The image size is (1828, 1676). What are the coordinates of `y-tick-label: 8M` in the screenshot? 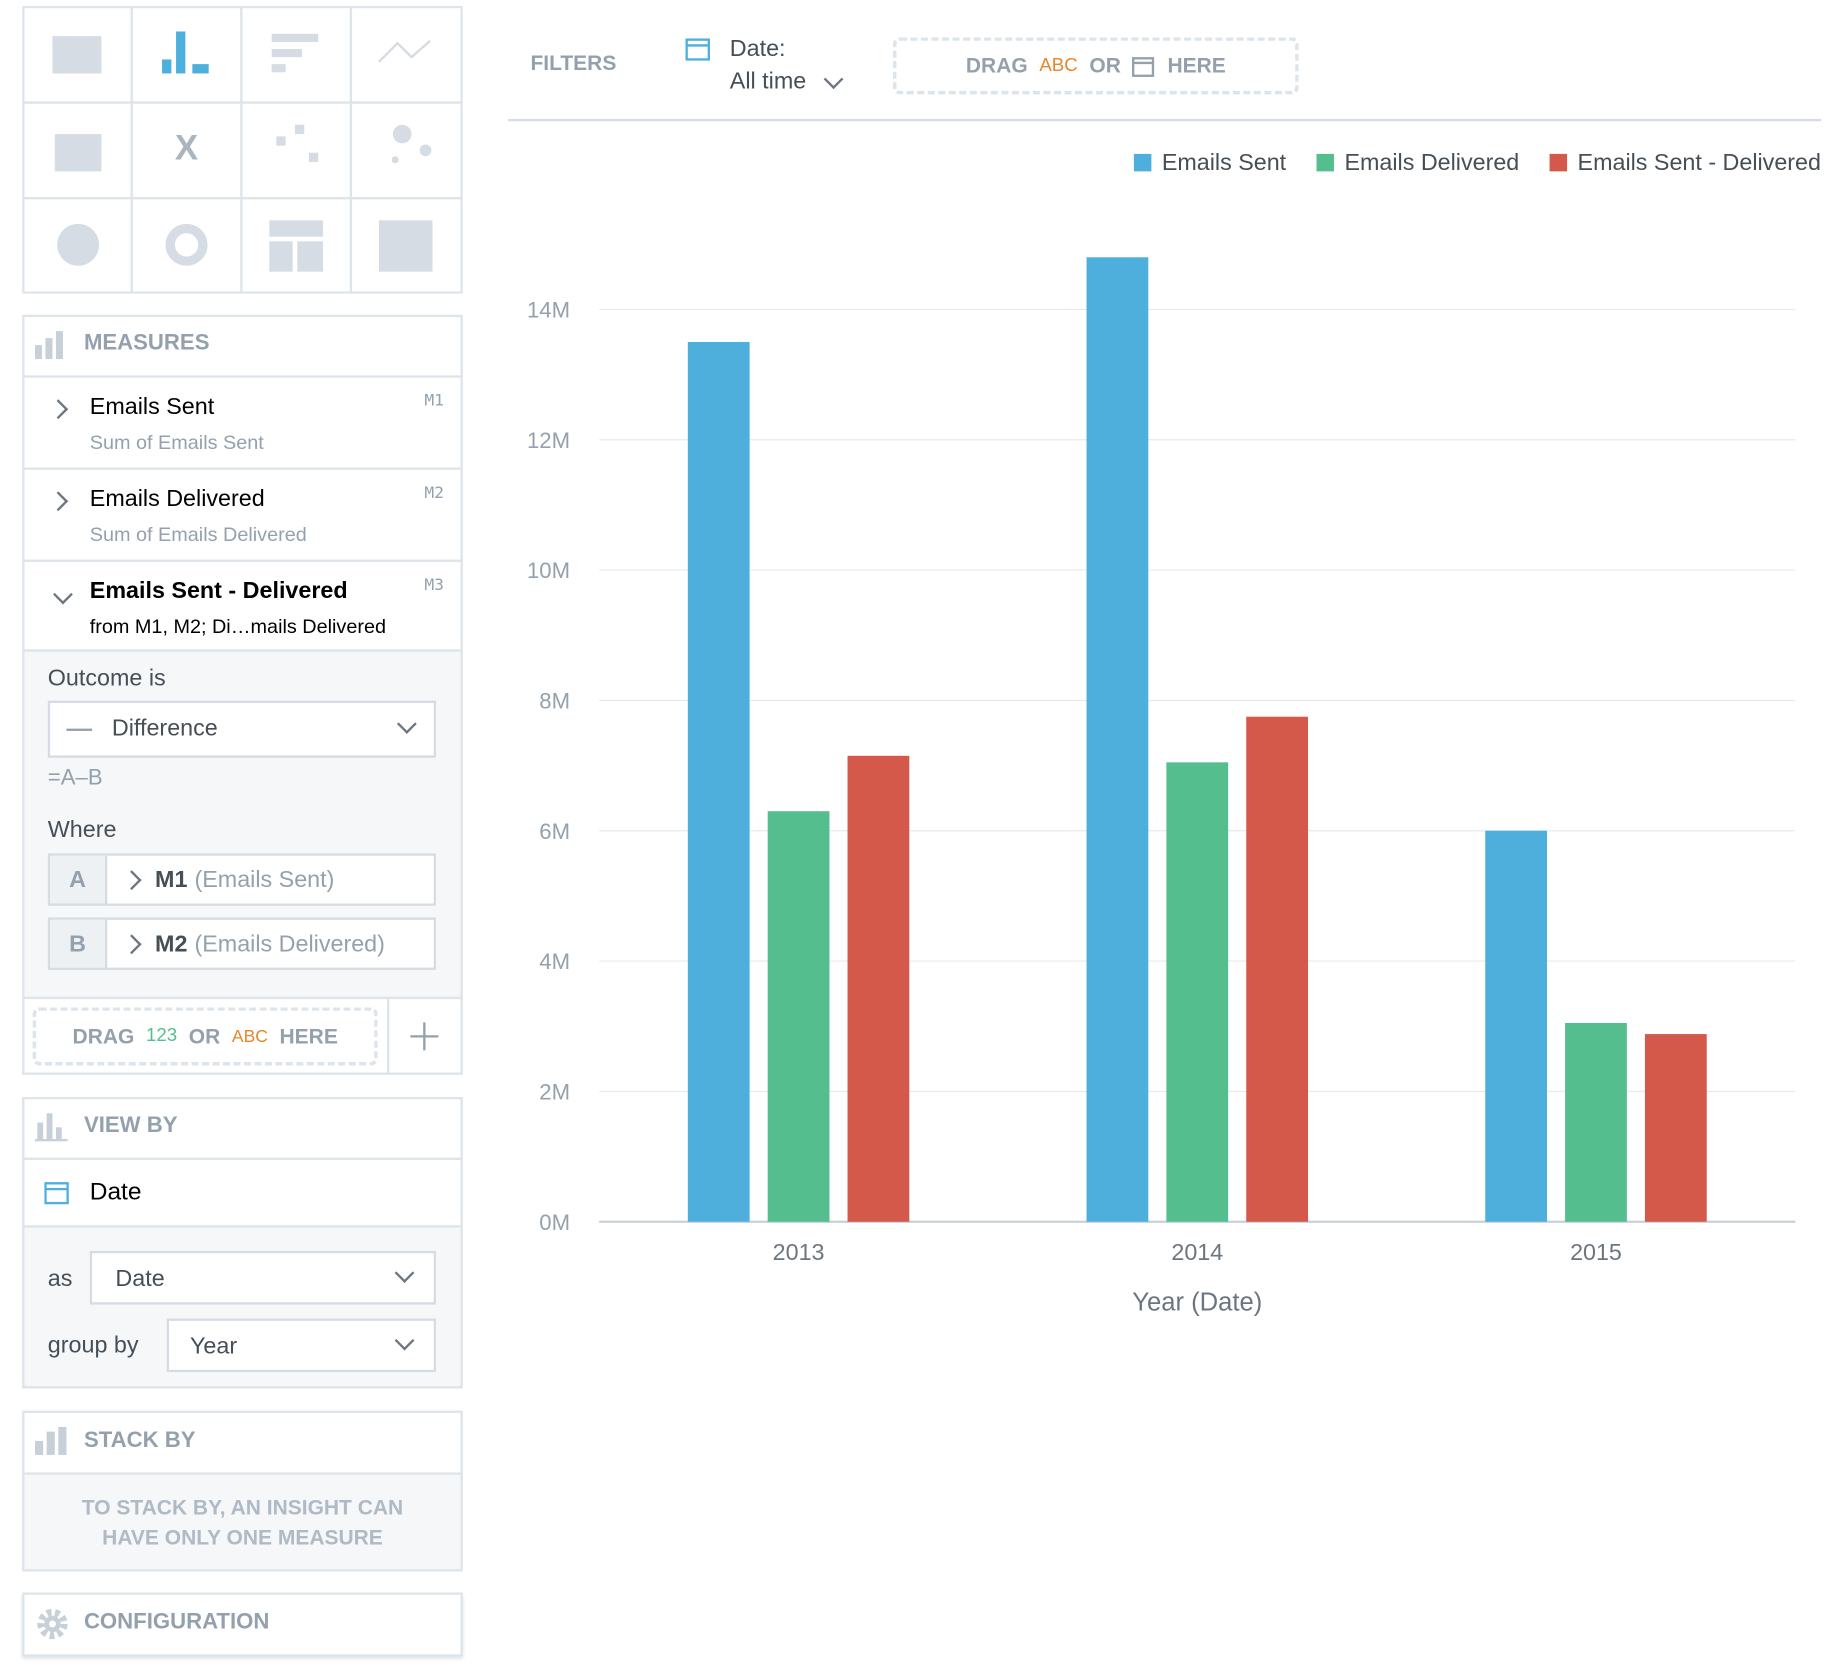 It's located at (554, 701).